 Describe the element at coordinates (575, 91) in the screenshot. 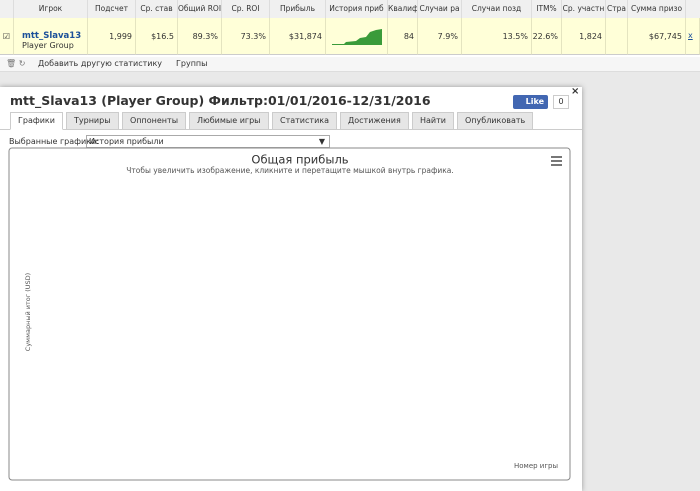

I see `close: ×` at that location.